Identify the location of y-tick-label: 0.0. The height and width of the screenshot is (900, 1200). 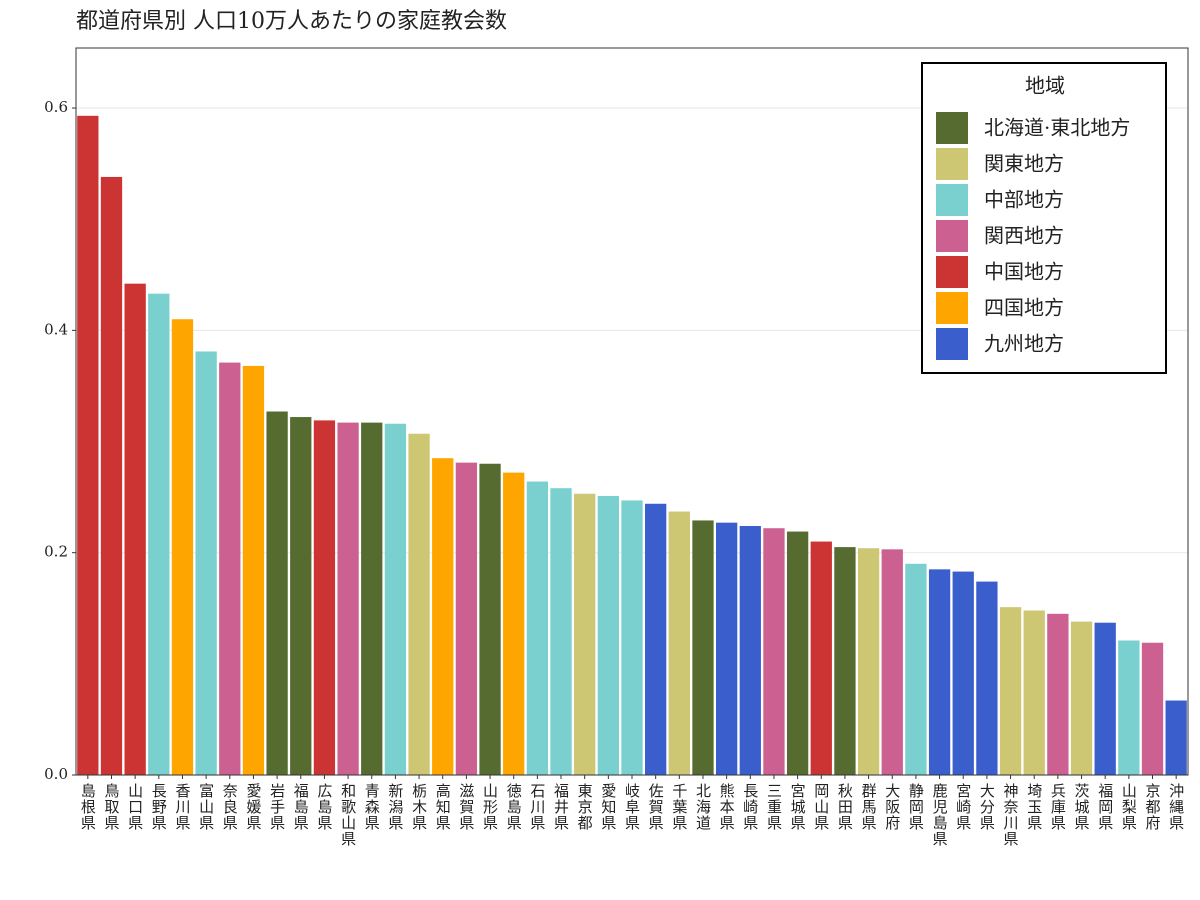
(56, 774).